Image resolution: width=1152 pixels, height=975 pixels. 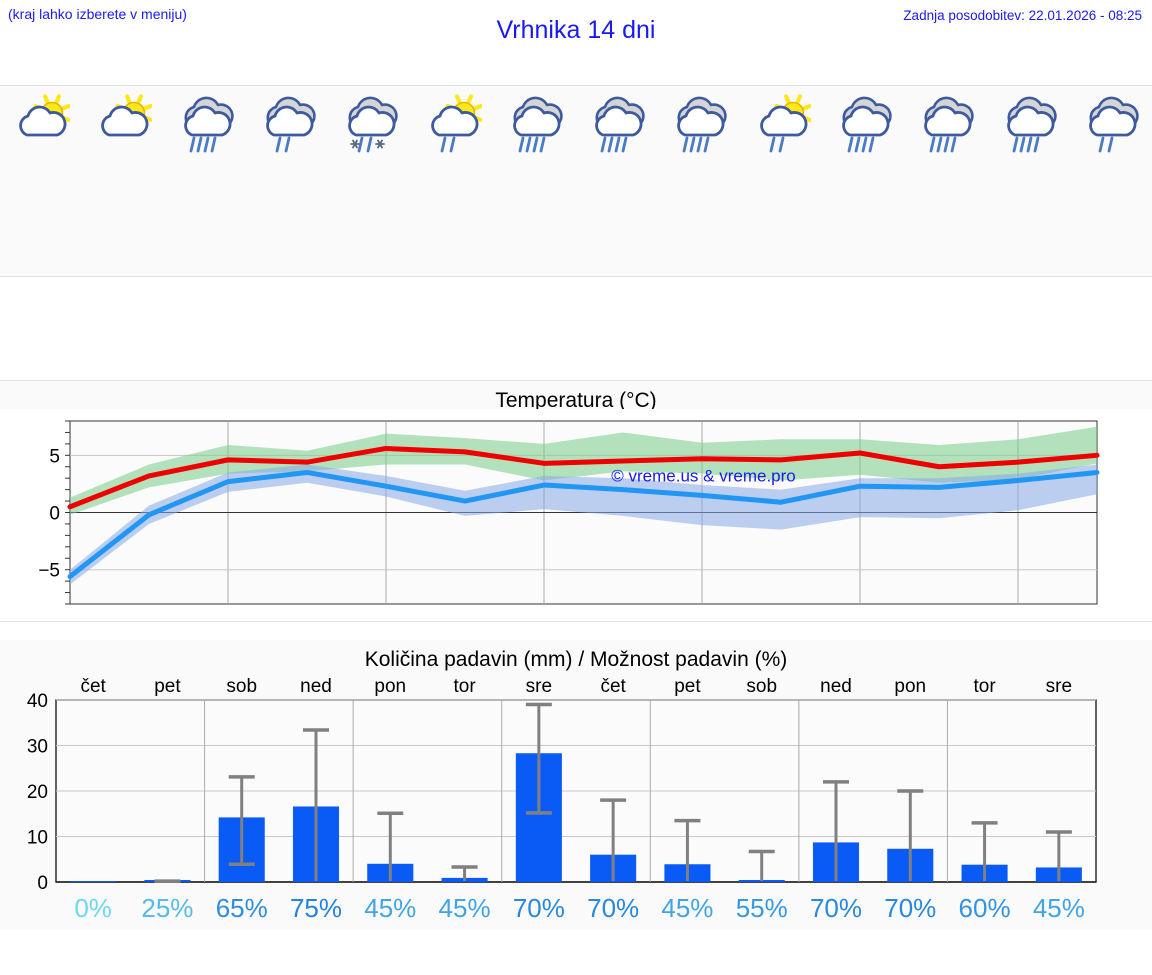 What do you see at coordinates (762, 908) in the screenshot?
I see `svg-text: 55%` at bounding box center [762, 908].